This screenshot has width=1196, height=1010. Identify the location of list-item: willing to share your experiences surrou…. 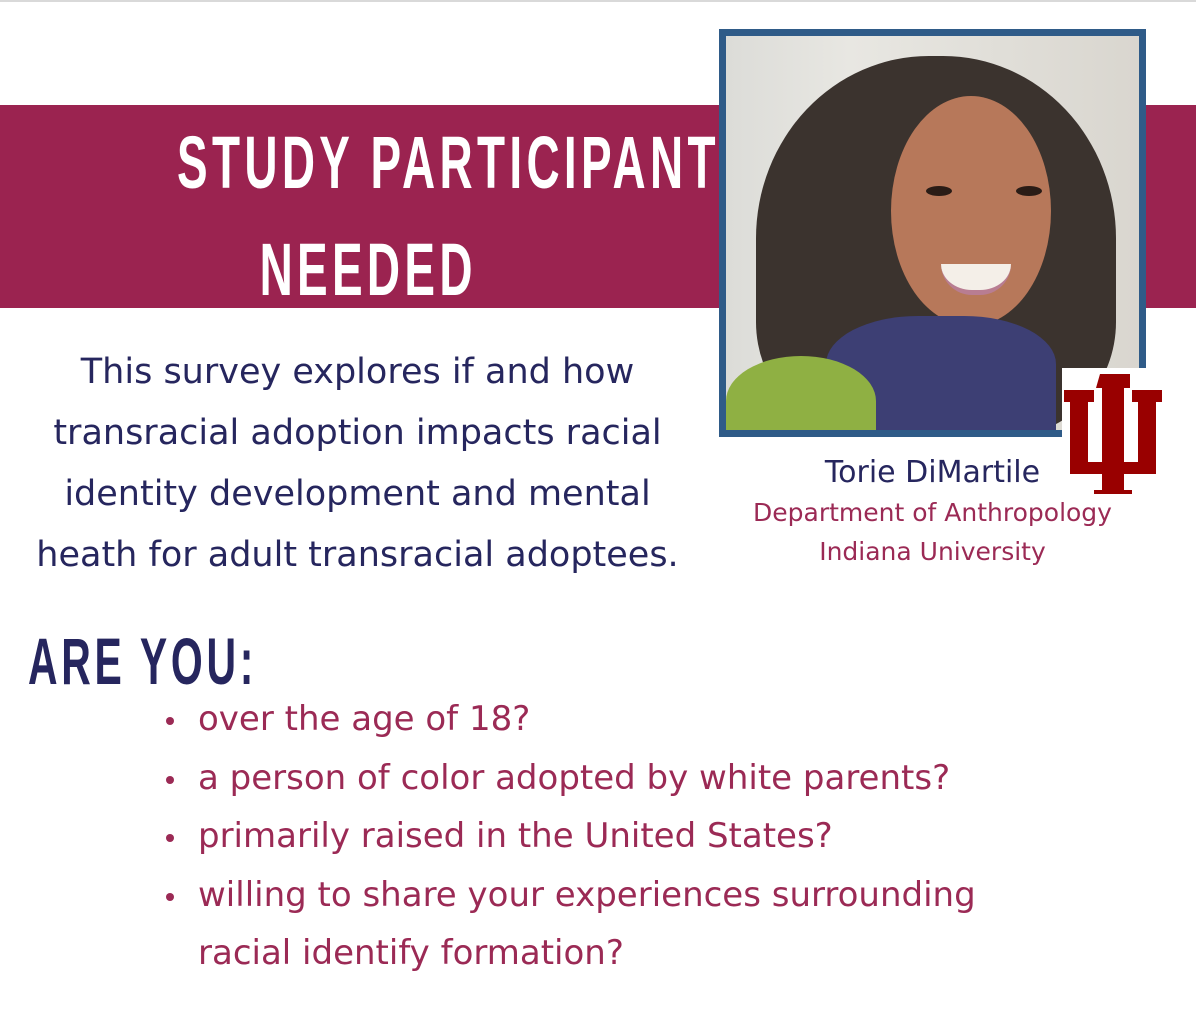
(614, 924).